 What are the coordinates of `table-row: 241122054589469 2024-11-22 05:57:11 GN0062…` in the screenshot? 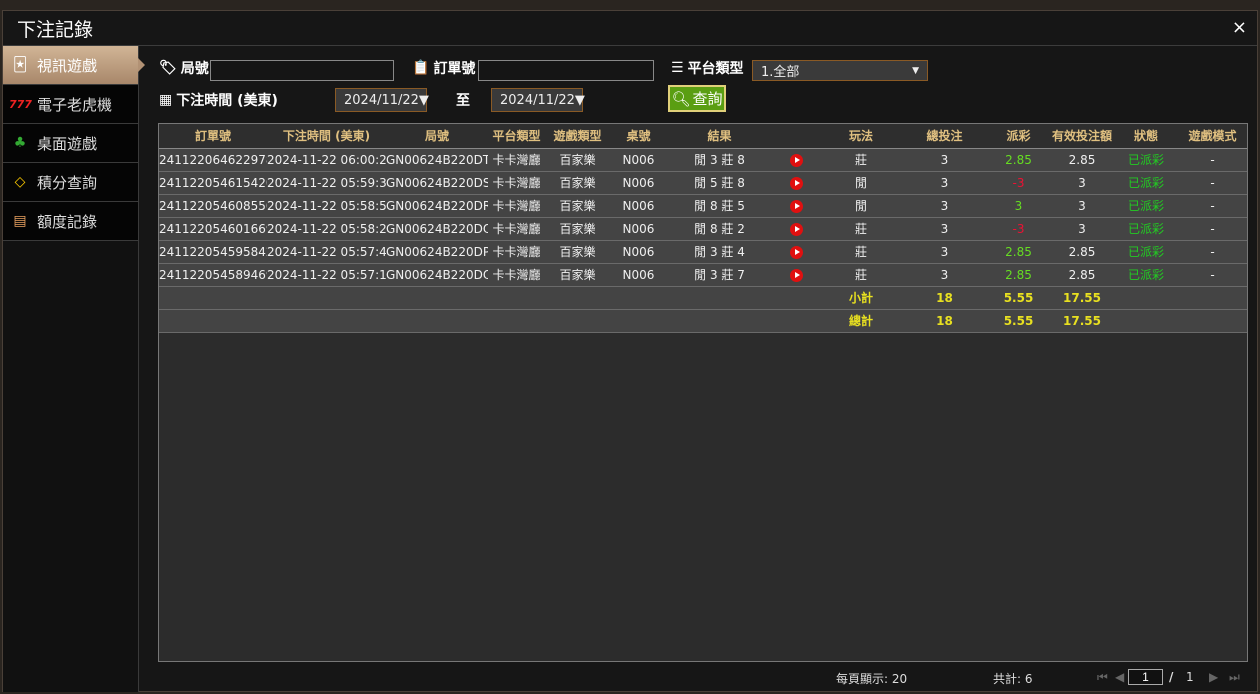 It's located at (703, 275).